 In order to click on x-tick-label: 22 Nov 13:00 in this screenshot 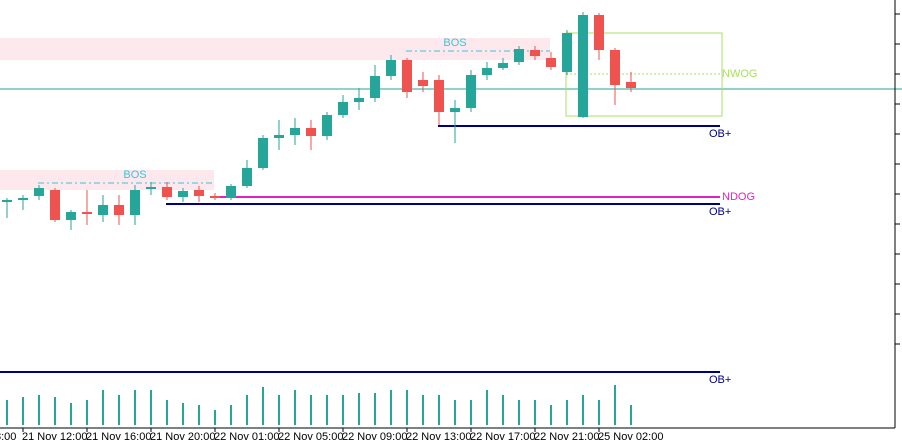, I will do `click(438, 437)`.